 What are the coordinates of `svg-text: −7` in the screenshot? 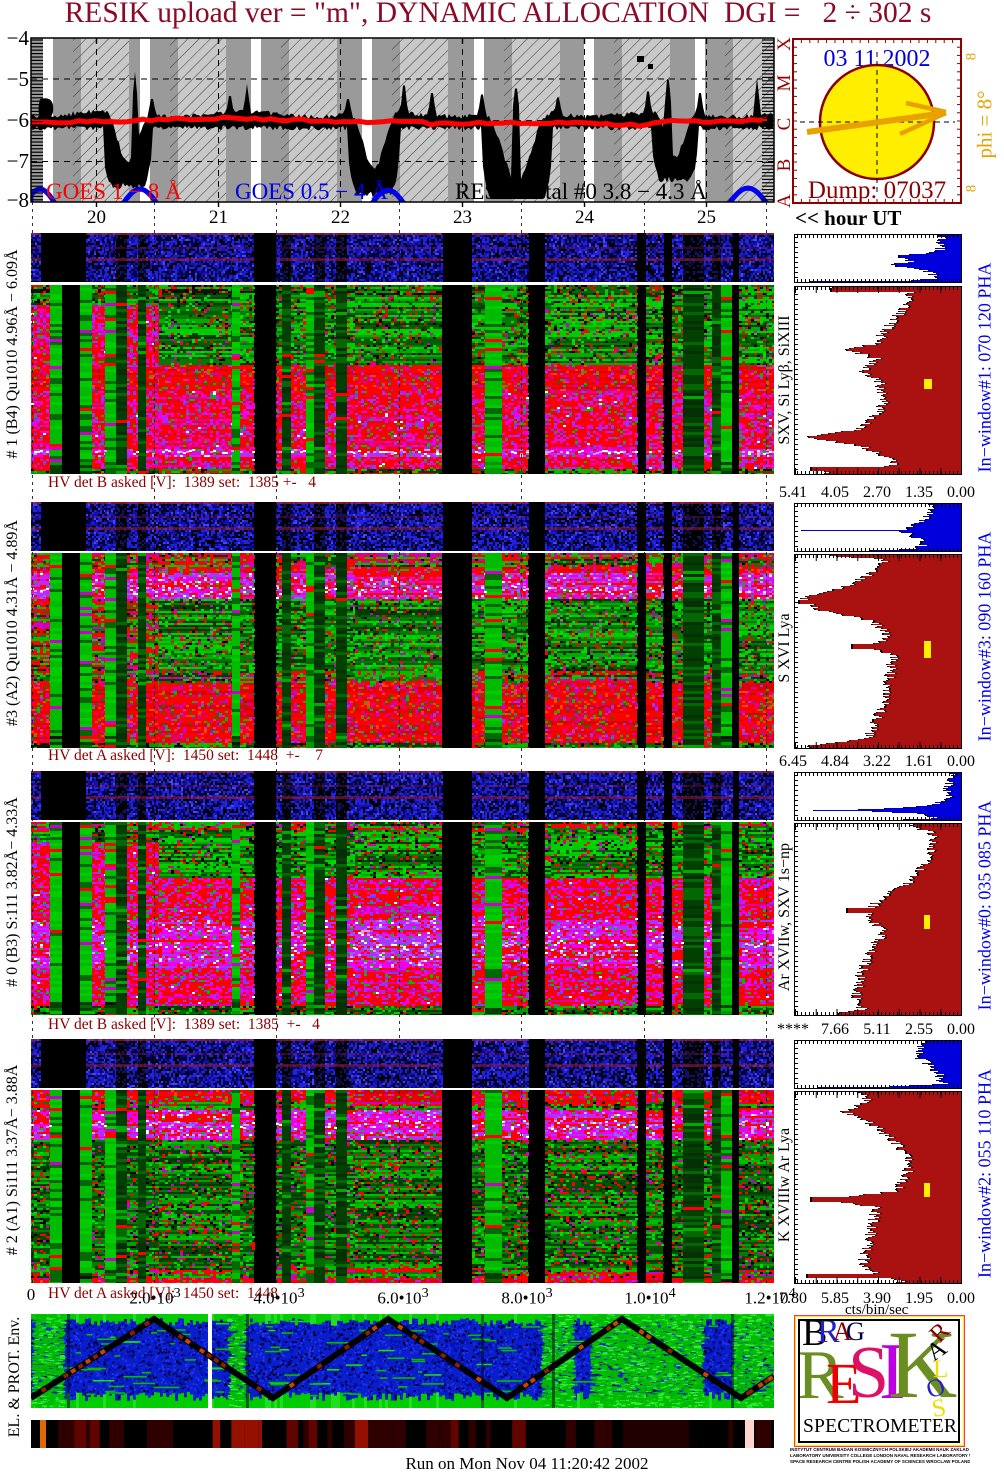 It's located at (18, 161).